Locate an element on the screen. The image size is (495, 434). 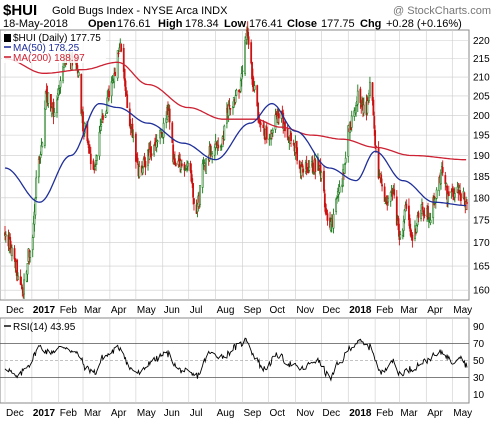
price-x-tick-label: Nov is located at coordinates (305, 310).